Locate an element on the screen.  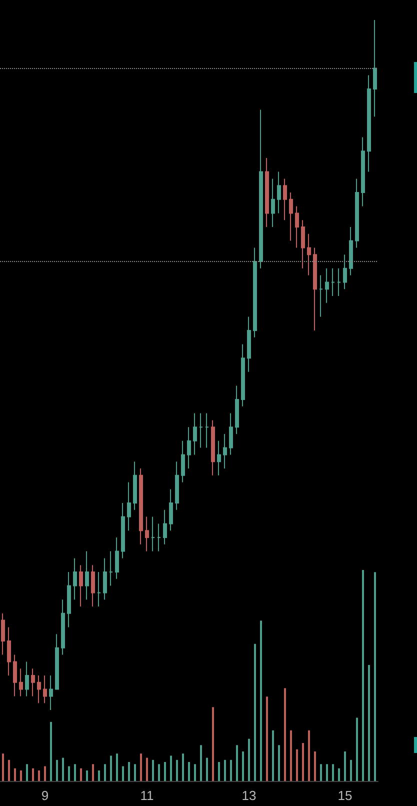
x-tick-label: 15 is located at coordinates (345, 795).